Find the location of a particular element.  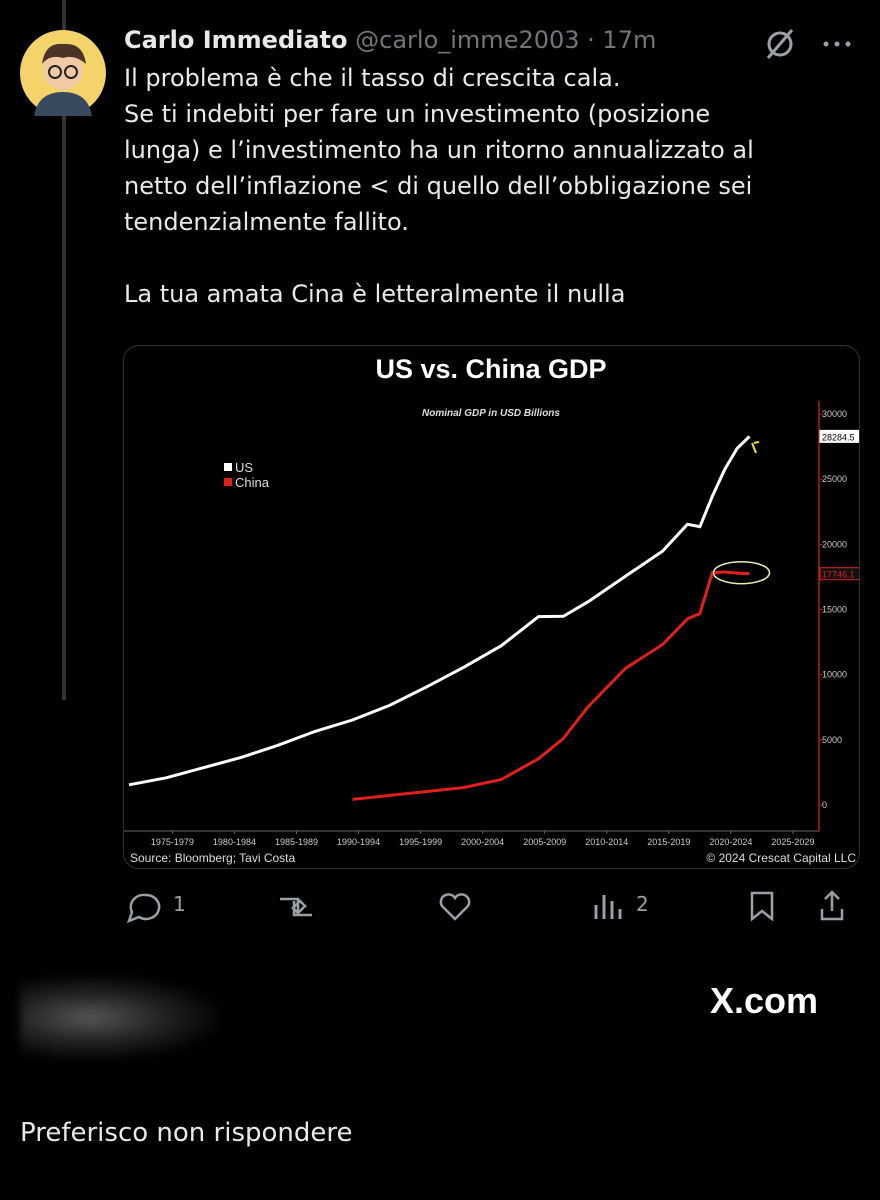

bookmark-button is located at coordinates (762, 906).